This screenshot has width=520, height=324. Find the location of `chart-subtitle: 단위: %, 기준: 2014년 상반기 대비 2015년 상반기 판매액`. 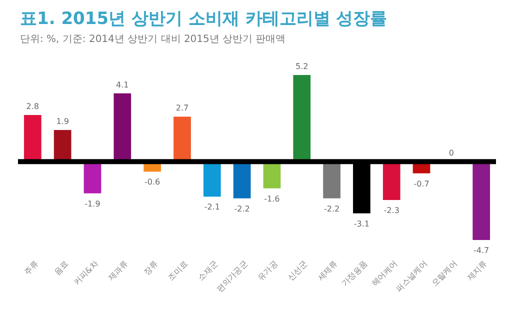

chart-subtitle: 단위: %, 기준: 2014년 상반기 대비 2015년 상반기 판매액 is located at coordinates (153, 39).